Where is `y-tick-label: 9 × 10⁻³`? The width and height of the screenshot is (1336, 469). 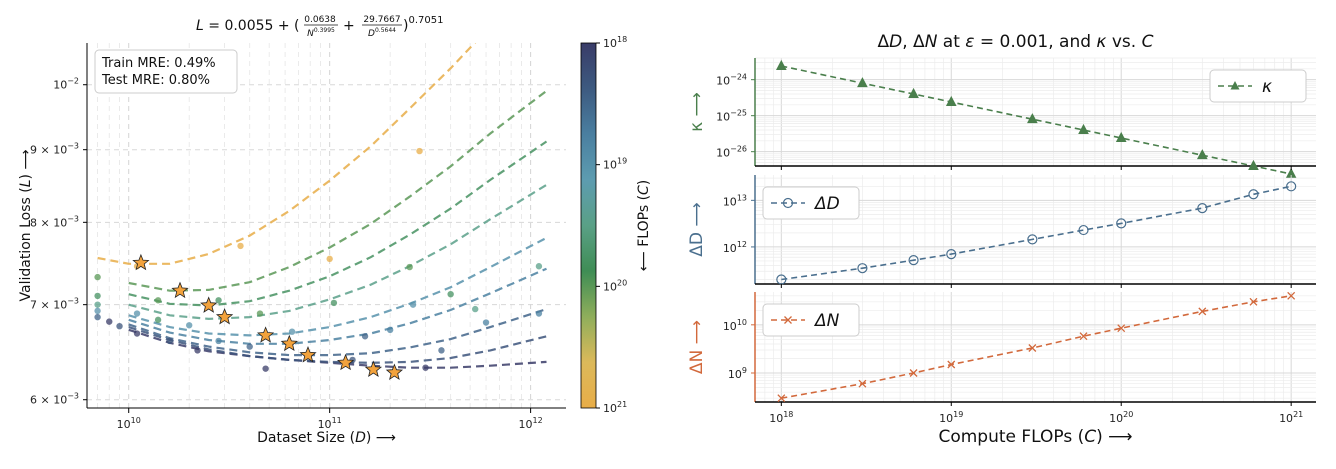 y-tick-label: 9 × 10⁻³ is located at coordinates (54, 149).